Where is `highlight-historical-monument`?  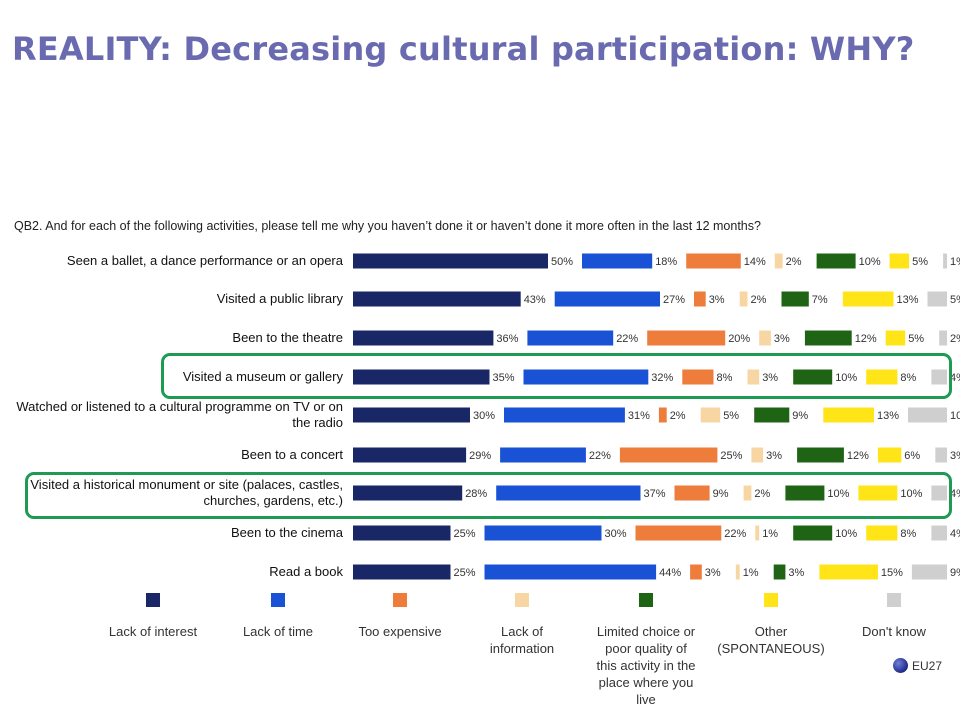 highlight-historical-monument is located at coordinates (488, 495).